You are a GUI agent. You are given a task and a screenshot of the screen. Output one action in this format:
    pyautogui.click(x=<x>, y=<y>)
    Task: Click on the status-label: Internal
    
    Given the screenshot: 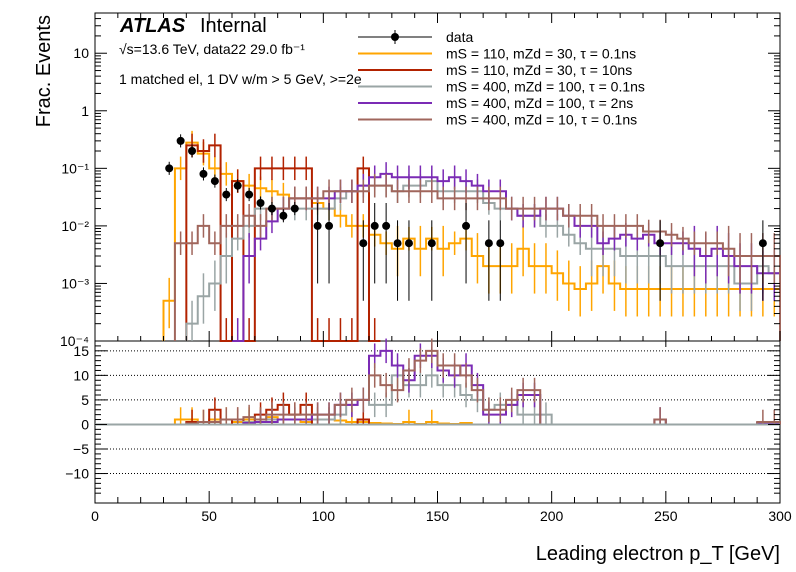 What is the action you would take?
    pyautogui.click(x=233, y=26)
    